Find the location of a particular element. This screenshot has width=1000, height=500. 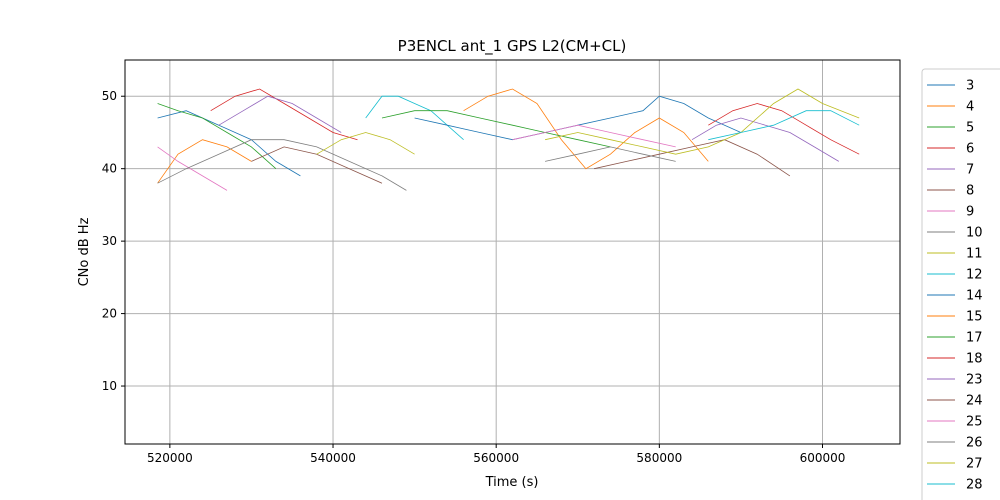

legend-frame is located at coordinates (960, 284).